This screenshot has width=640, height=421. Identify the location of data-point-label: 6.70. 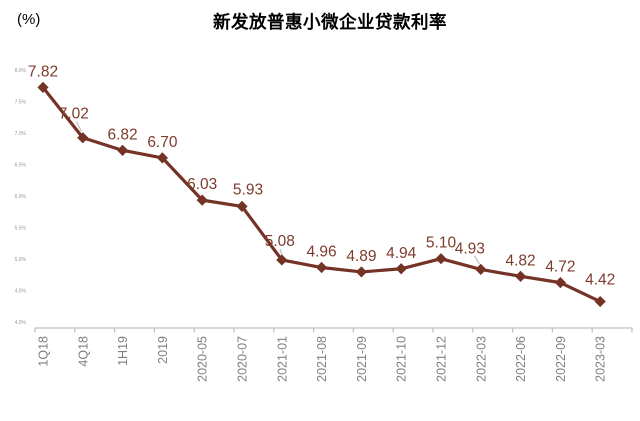
(162, 142).